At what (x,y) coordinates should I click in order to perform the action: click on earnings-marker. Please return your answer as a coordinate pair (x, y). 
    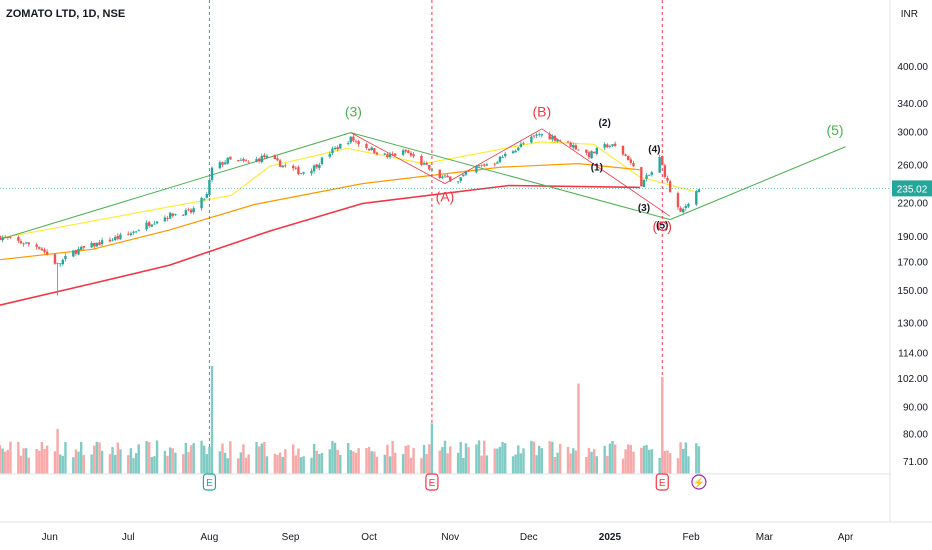
    Looking at the image, I should click on (432, 482).